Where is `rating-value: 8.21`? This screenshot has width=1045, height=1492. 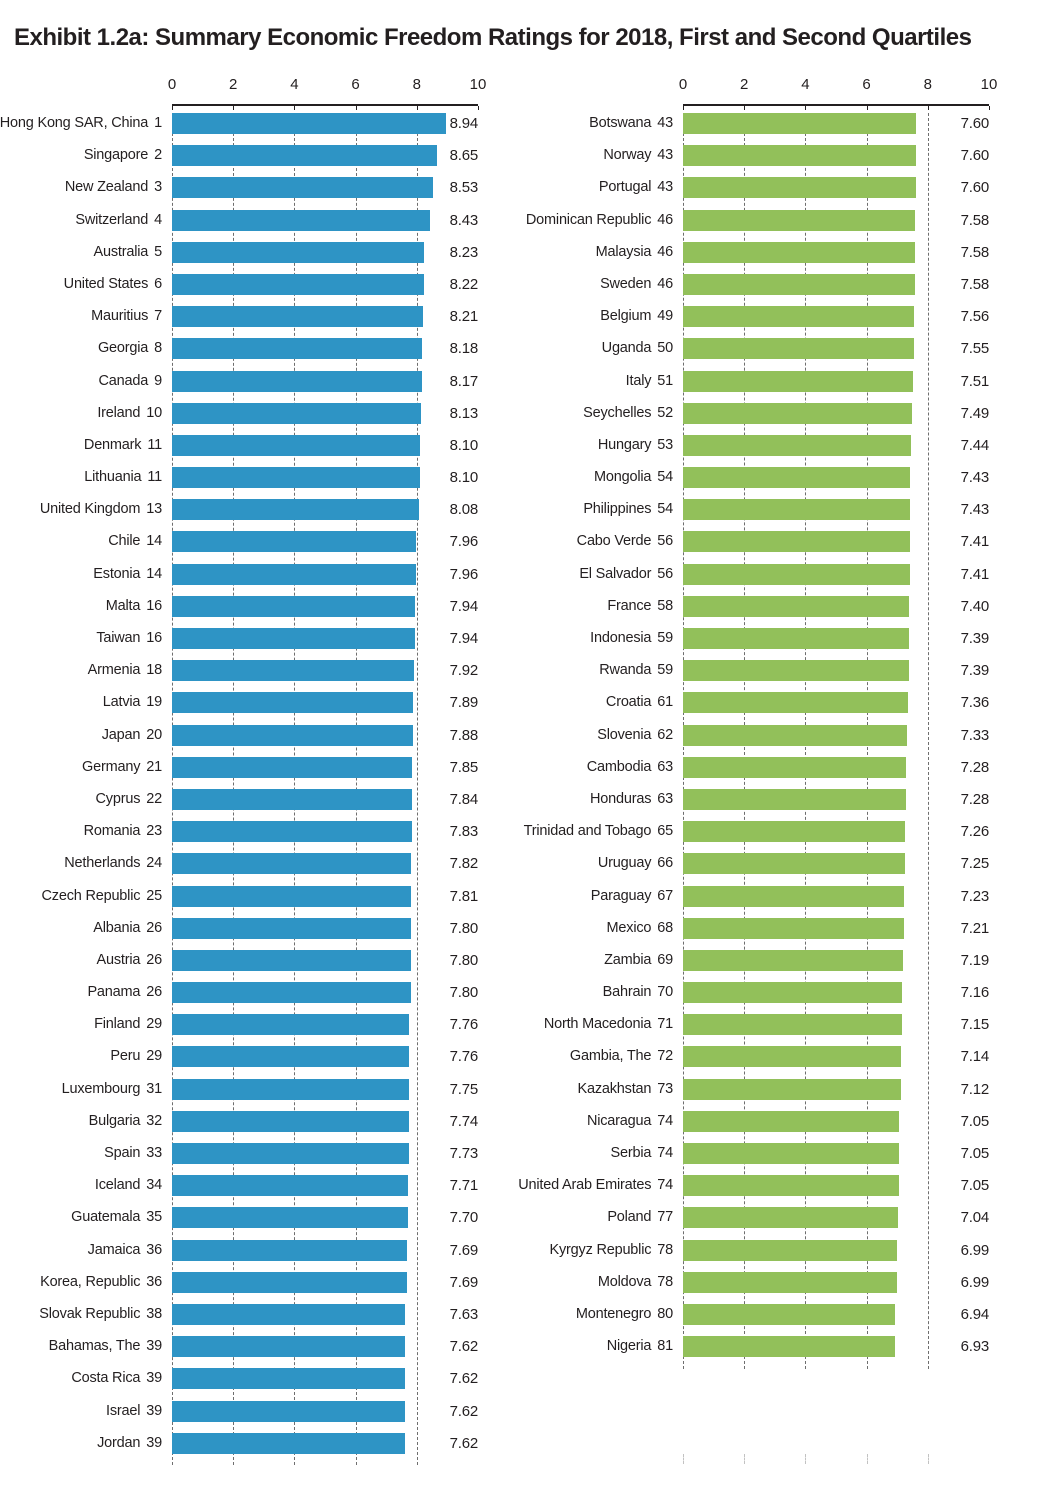
rating-value: 8.21 is located at coordinates (464, 317).